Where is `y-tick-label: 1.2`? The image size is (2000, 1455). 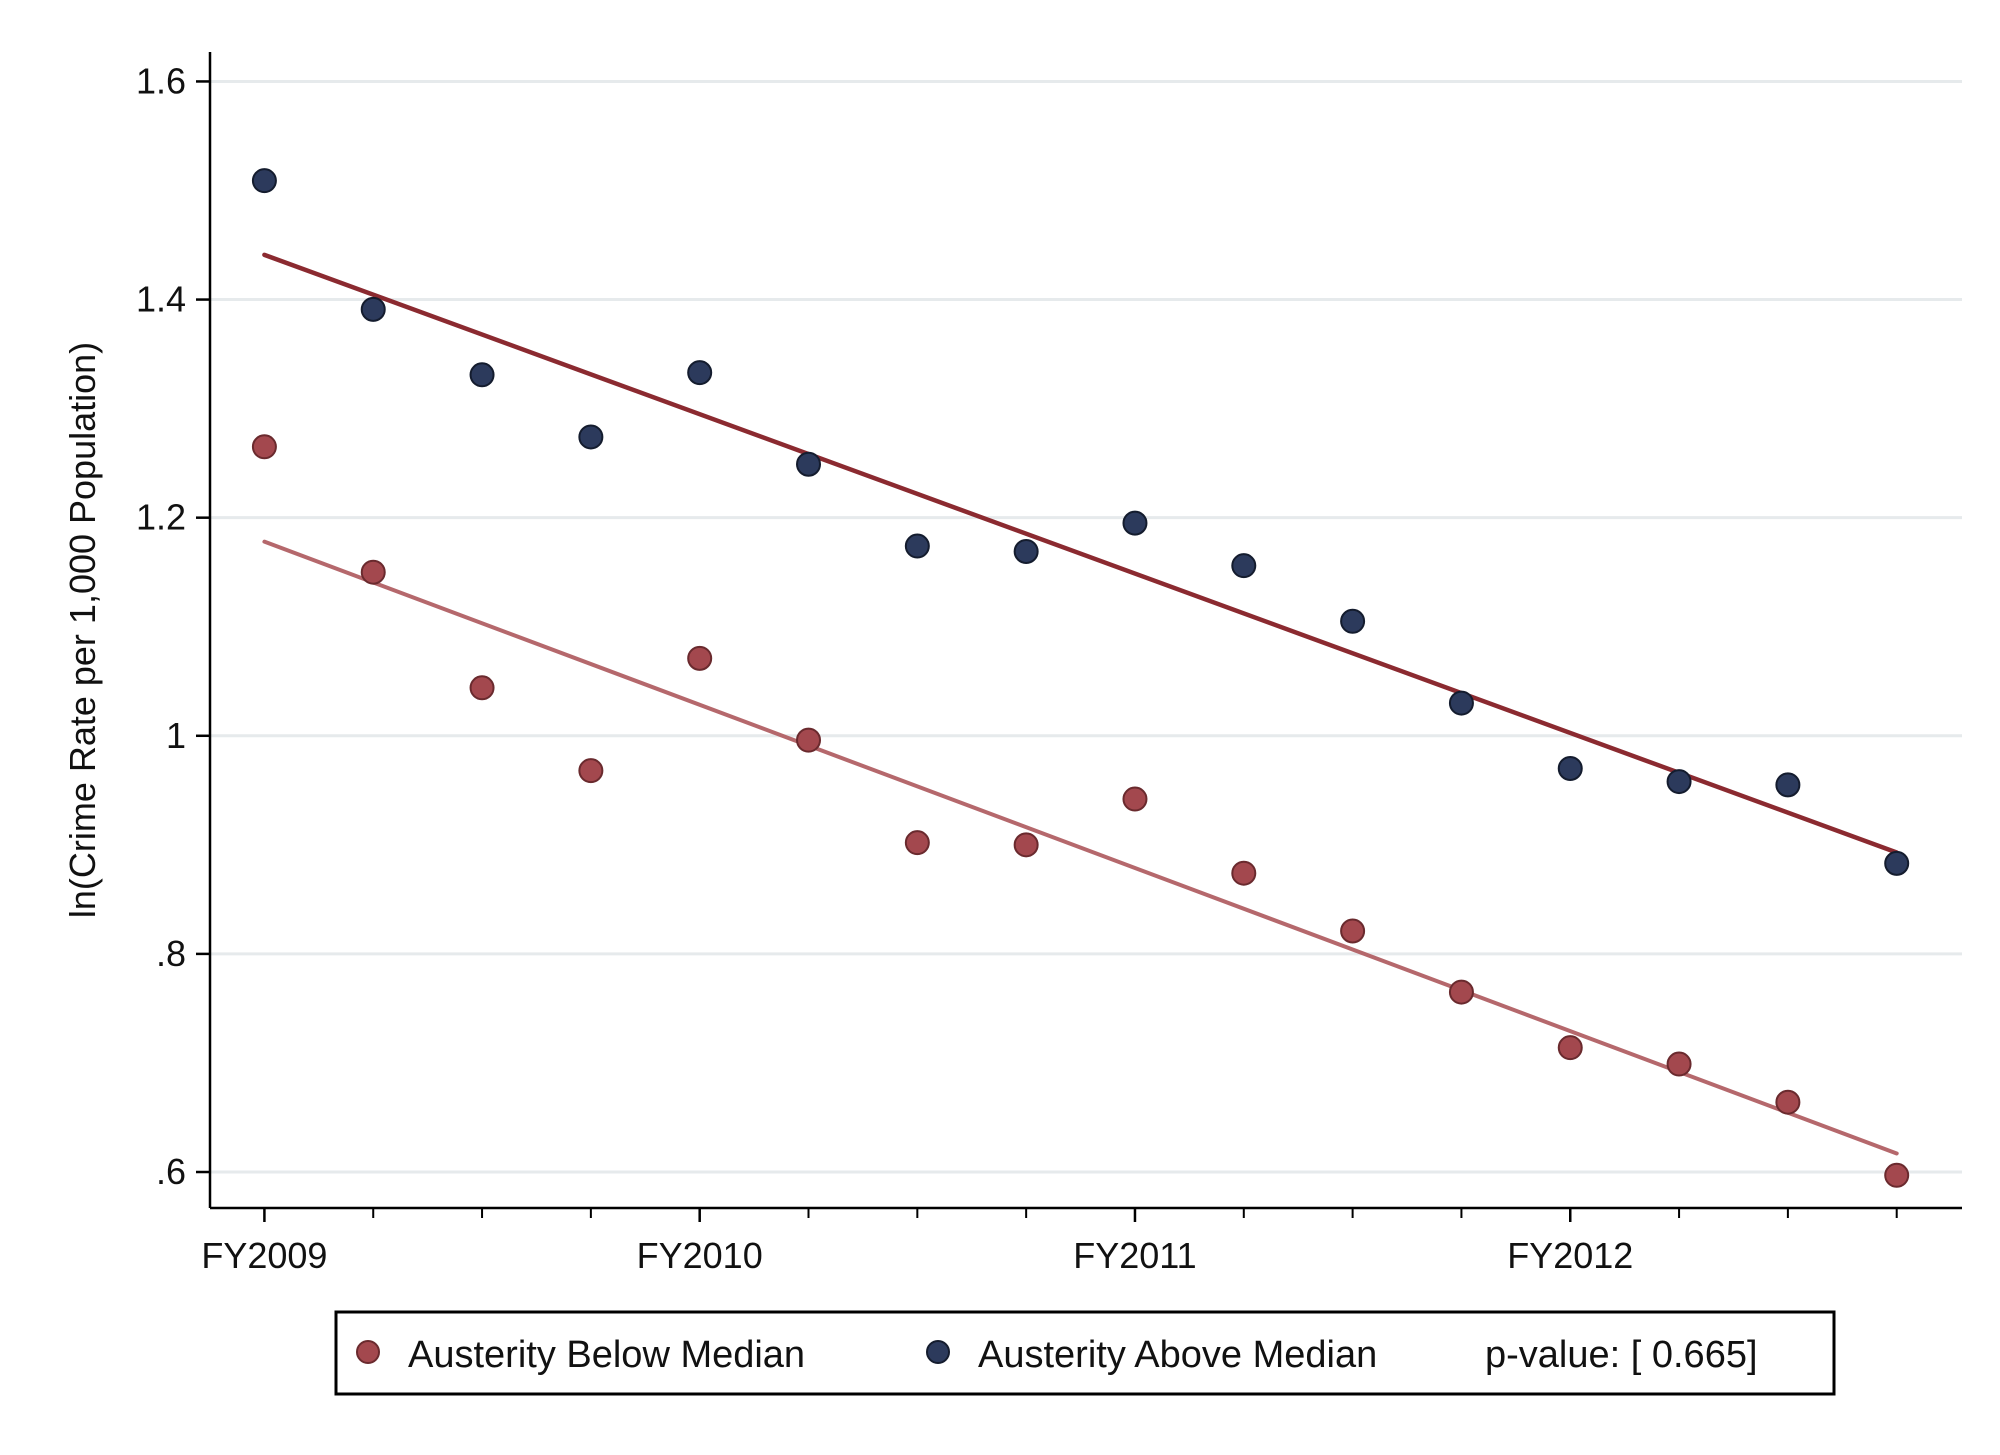
y-tick-label: 1.2 is located at coordinates (161, 517).